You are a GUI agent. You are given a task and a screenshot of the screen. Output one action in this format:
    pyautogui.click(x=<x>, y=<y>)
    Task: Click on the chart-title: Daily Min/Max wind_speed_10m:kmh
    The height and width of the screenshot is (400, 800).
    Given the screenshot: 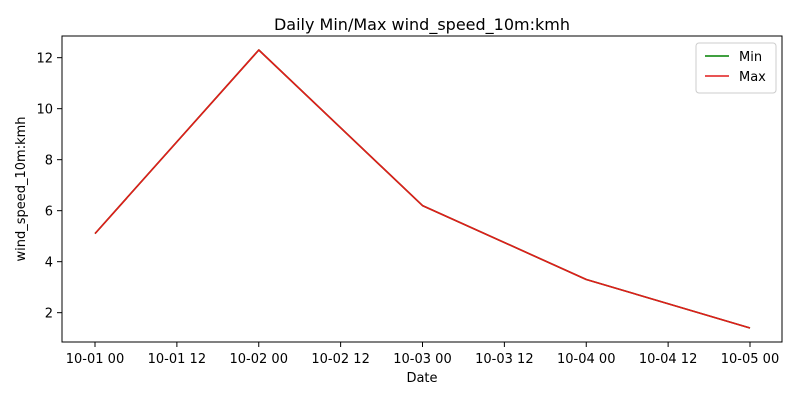 What is the action you would take?
    pyautogui.click(x=422, y=25)
    